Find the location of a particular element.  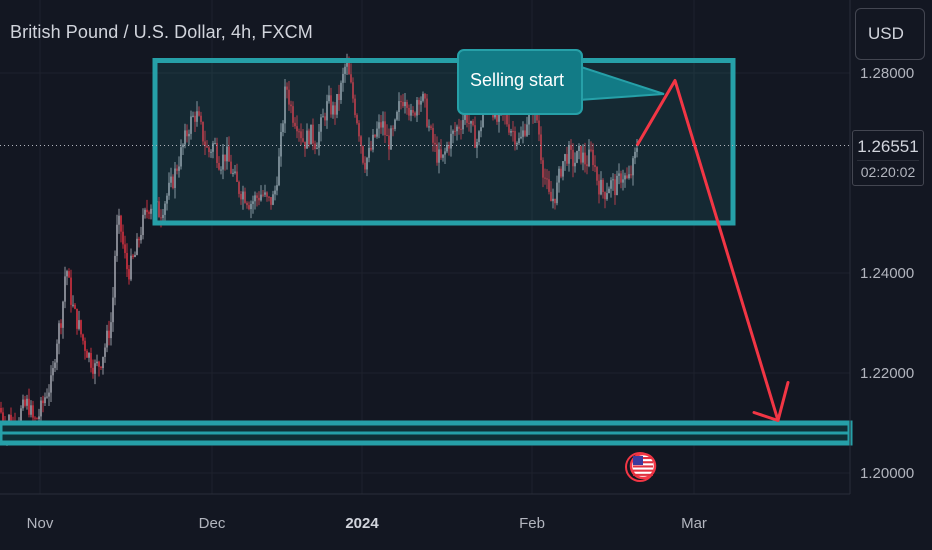

time-tick-label: Feb is located at coordinates (532, 523).